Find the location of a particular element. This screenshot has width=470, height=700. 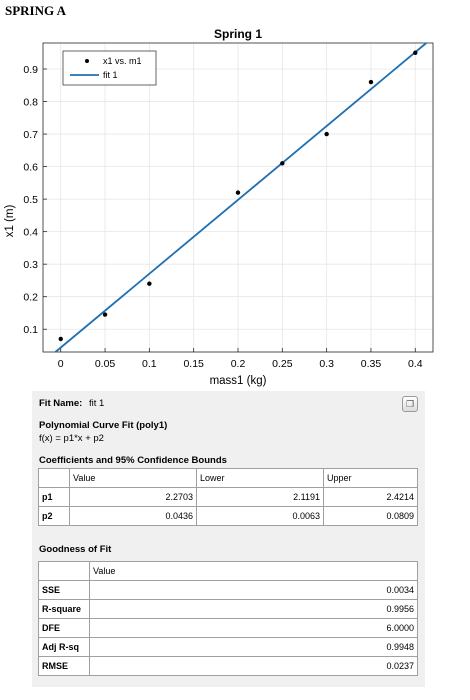

y-tick-label: 0.9 is located at coordinates (30, 70).